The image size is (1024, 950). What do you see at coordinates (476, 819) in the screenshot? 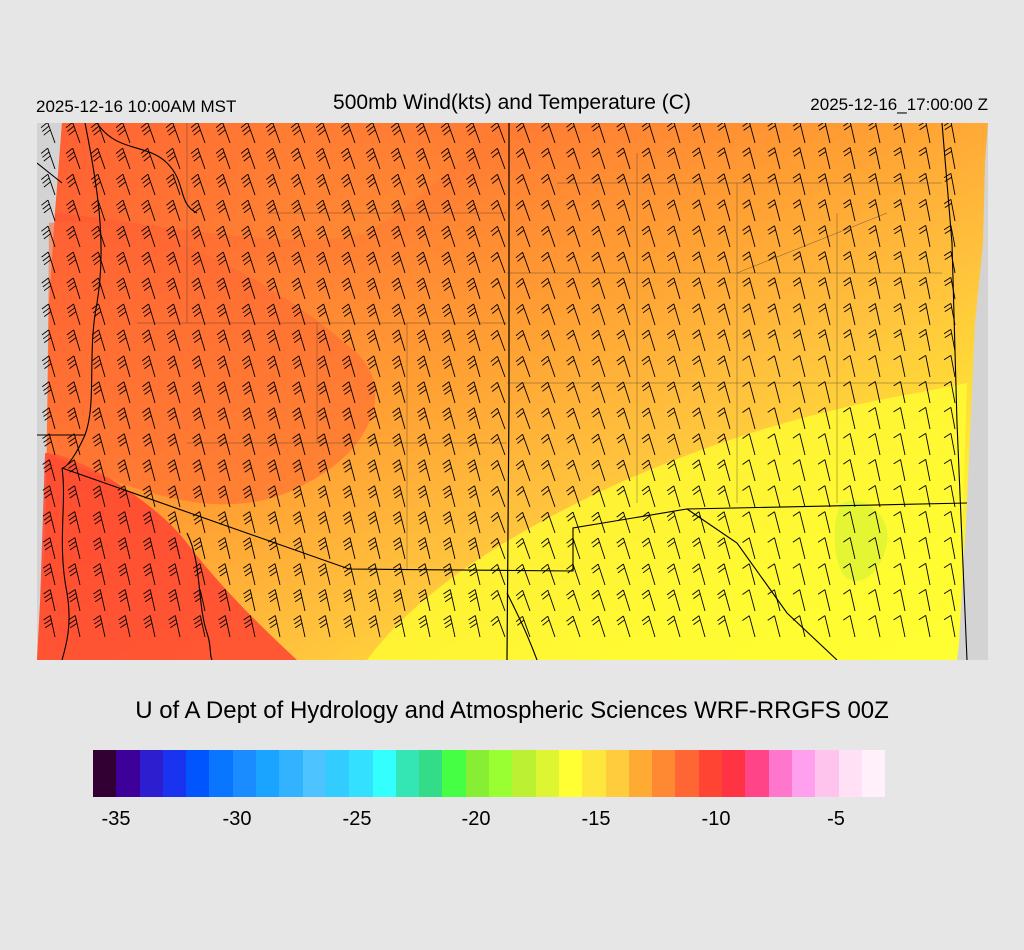
I see `colorbar-tick-label: -20` at bounding box center [476, 819].